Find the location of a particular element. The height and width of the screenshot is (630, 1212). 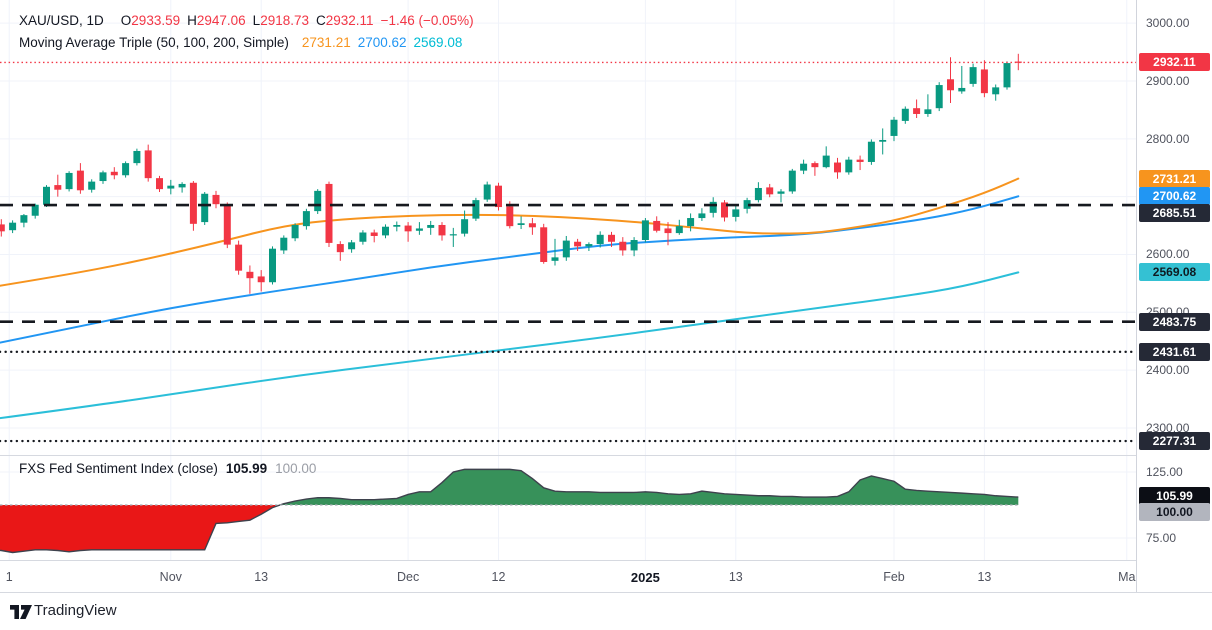

sentiment-indicator-label: FXS Fed Sentiment Index (close) is located at coordinates (118, 468).